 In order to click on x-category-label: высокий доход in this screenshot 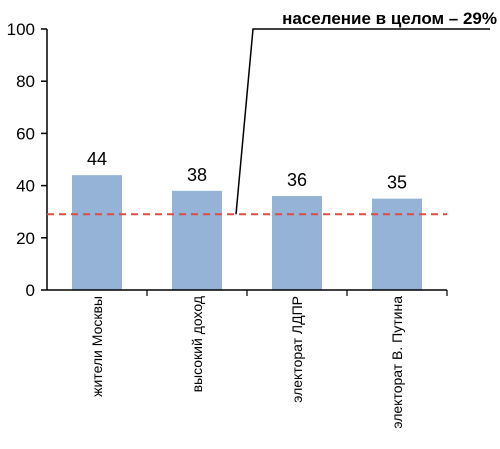, I will do `click(197, 344)`.